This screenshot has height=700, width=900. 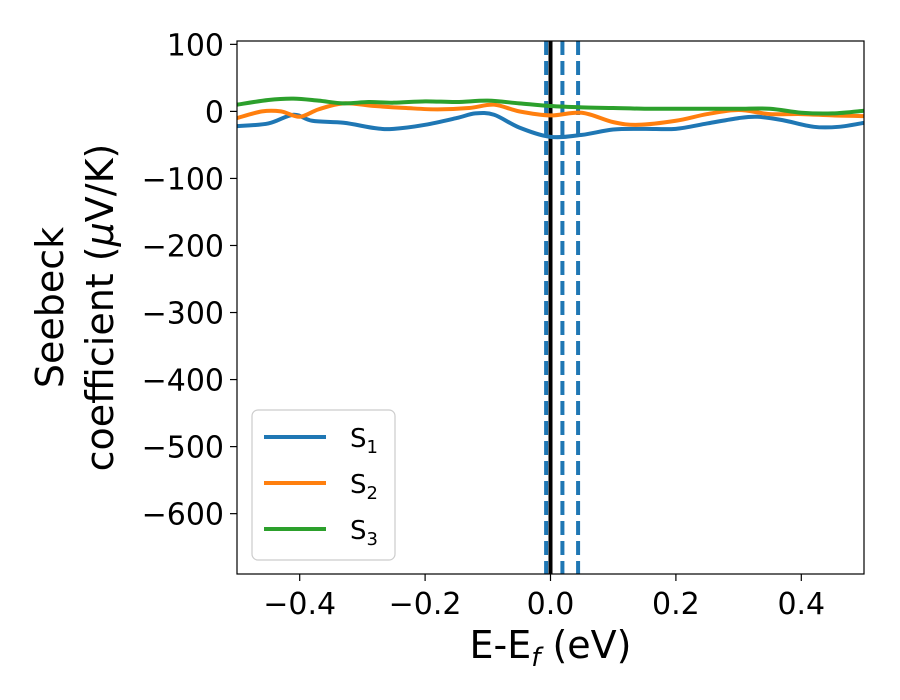 I want to click on series-line-s1, so click(x=550, y=125).